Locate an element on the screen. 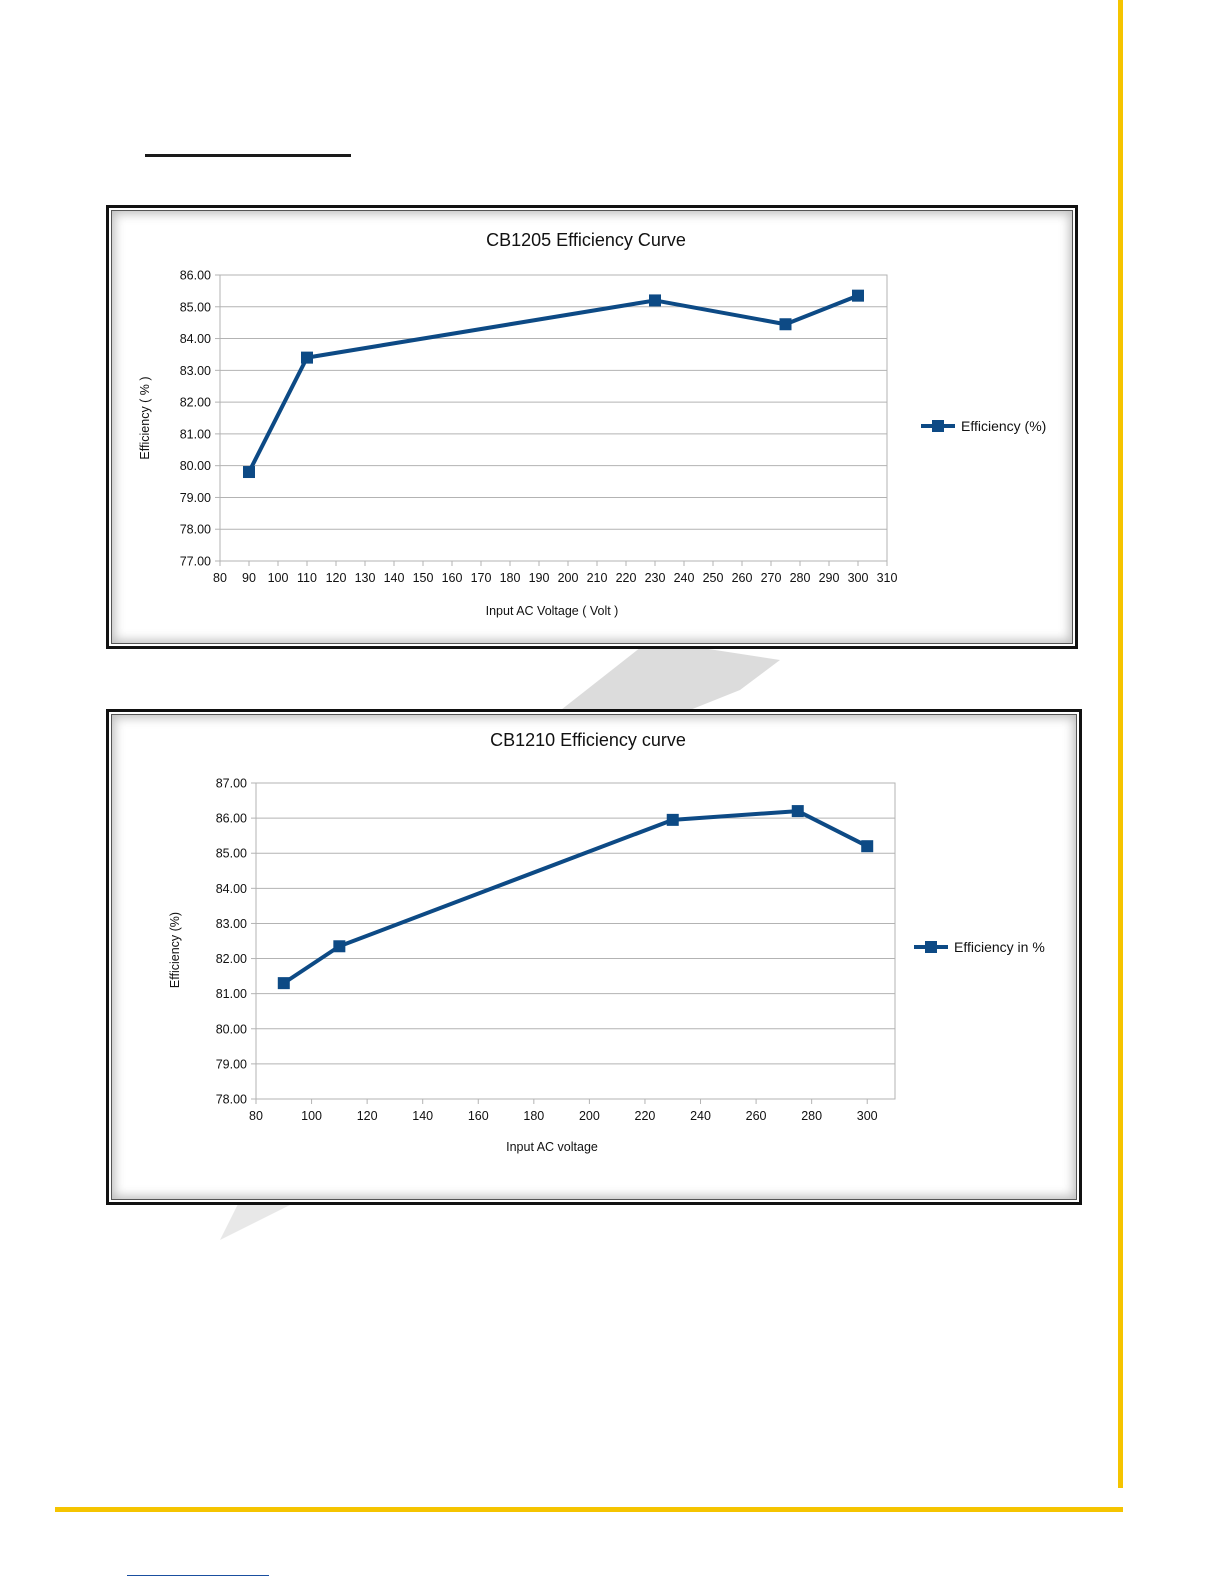  x-tick-label: 250 is located at coordinates (713, 578).